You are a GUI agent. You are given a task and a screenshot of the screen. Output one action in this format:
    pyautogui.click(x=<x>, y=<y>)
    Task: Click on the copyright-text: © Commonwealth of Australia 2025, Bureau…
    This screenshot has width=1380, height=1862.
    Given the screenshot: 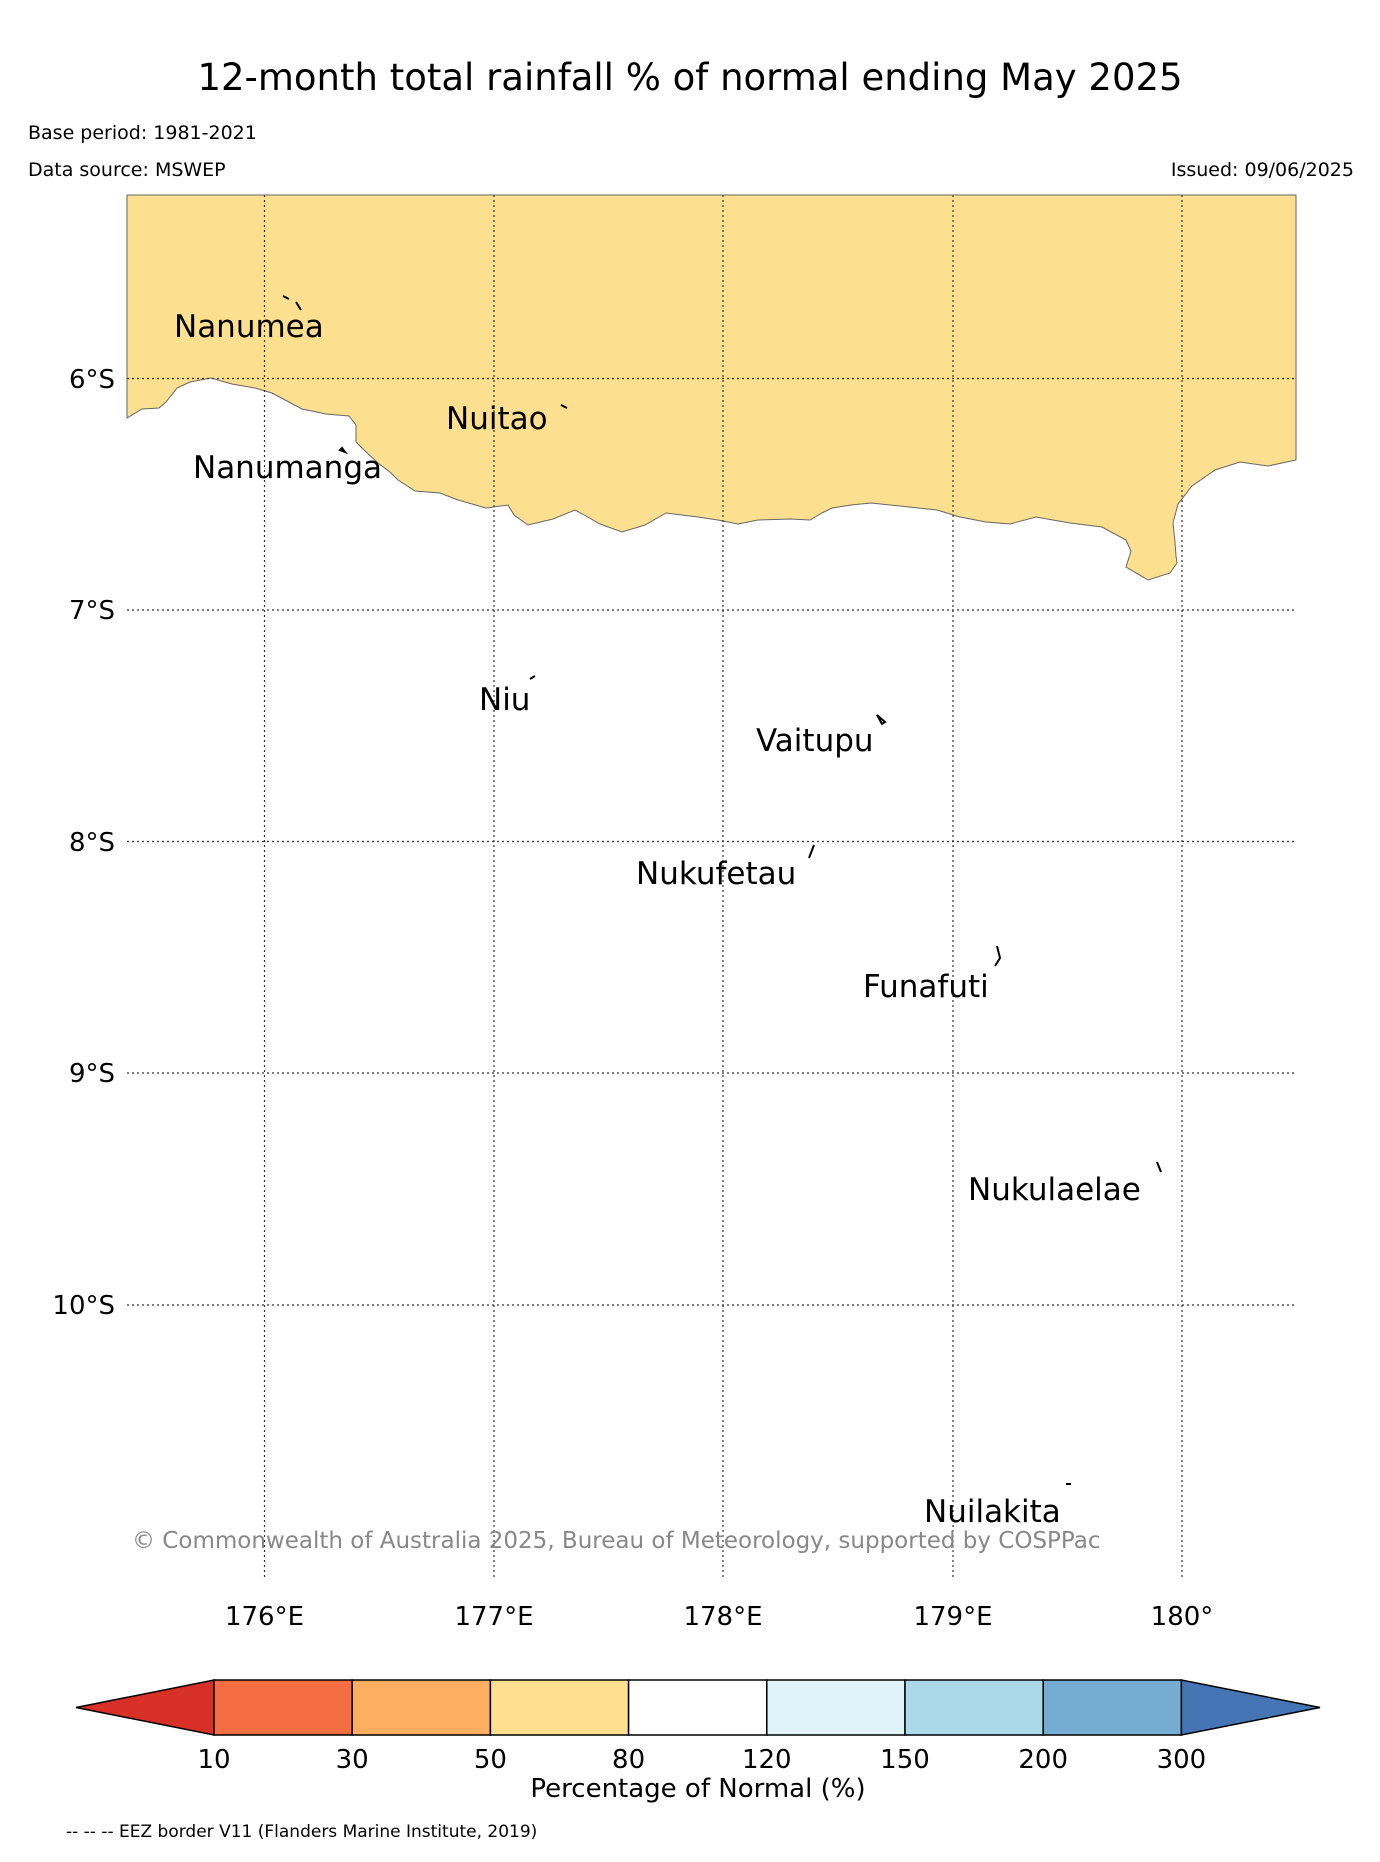 What is the action you would take?
    pyautogui.click(x=616, y=1541)
    